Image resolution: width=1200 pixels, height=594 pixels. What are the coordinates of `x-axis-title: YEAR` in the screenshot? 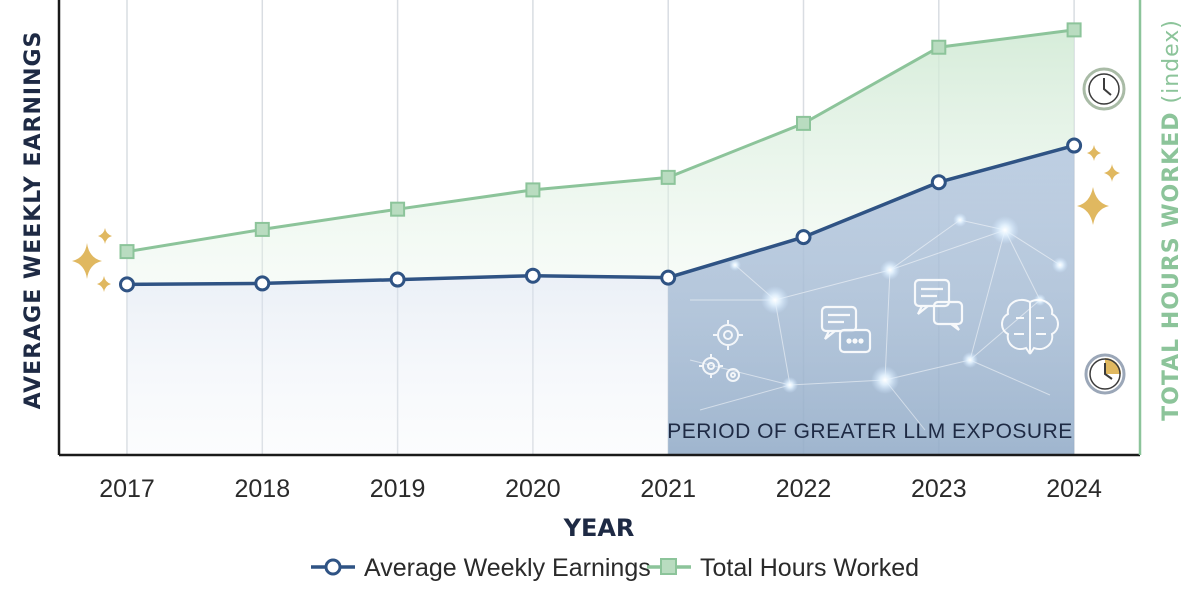 It's located at (599, 528).